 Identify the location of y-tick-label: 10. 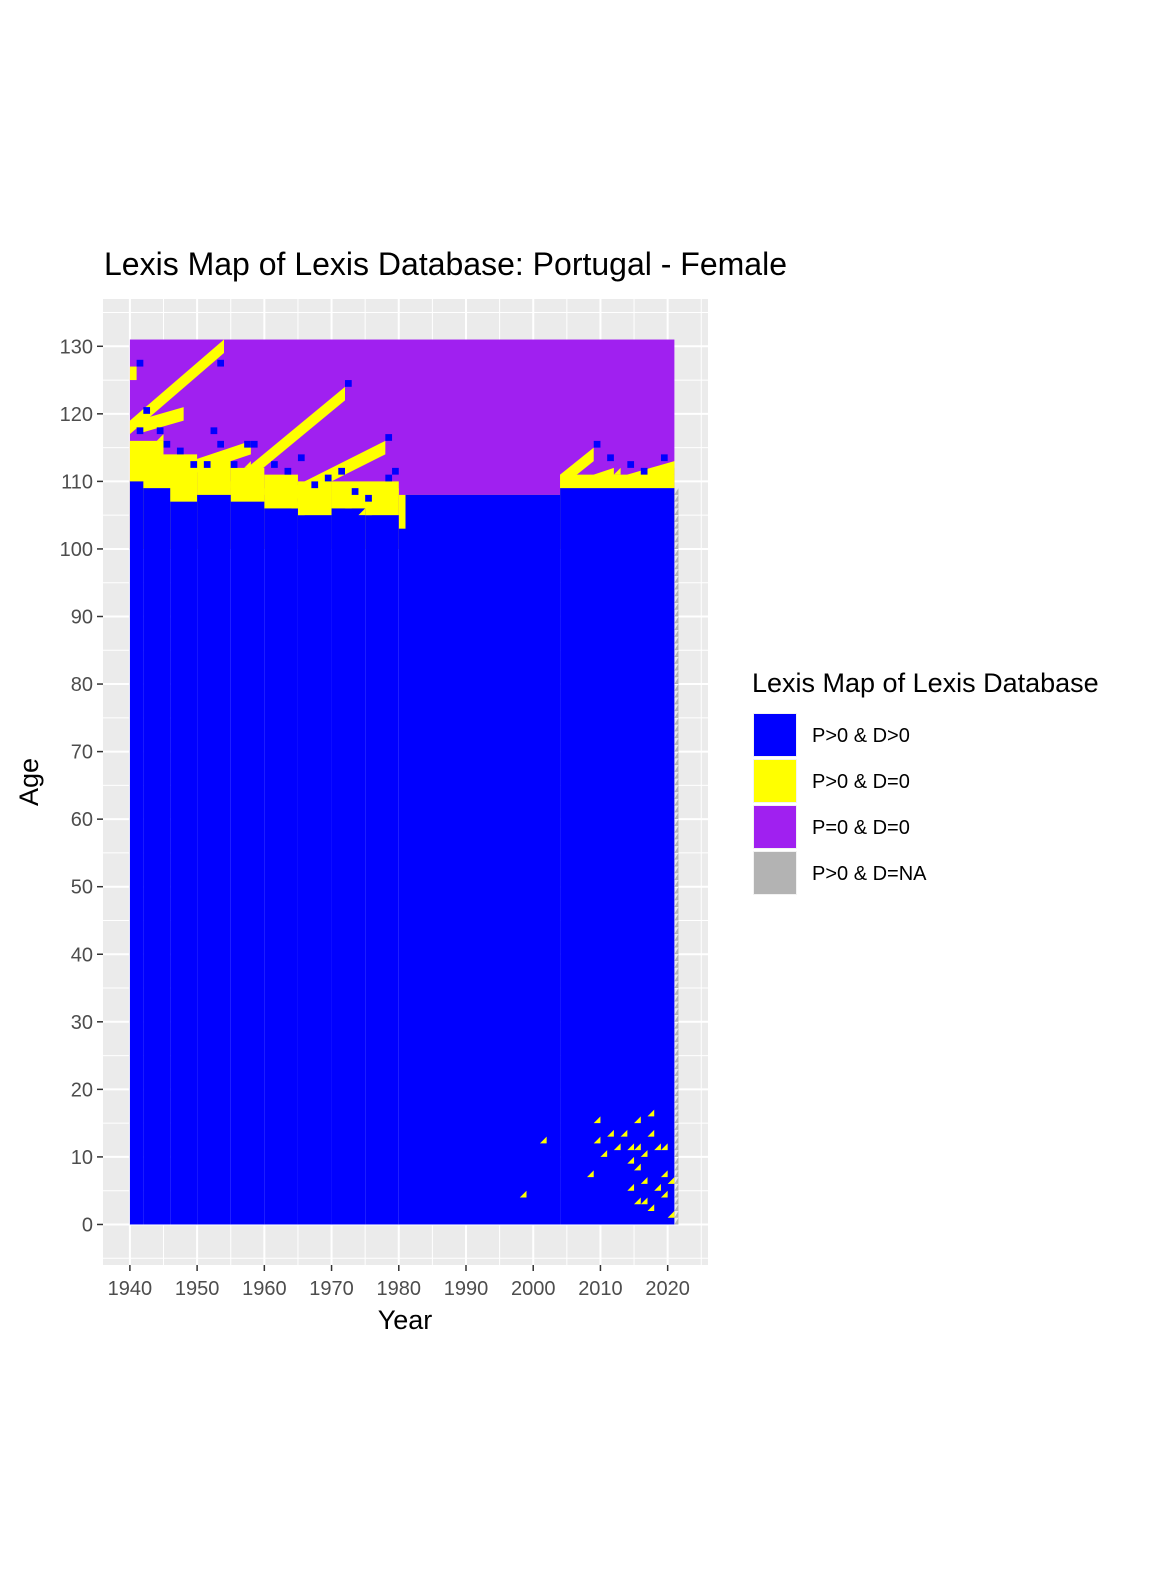
(82, 1158).